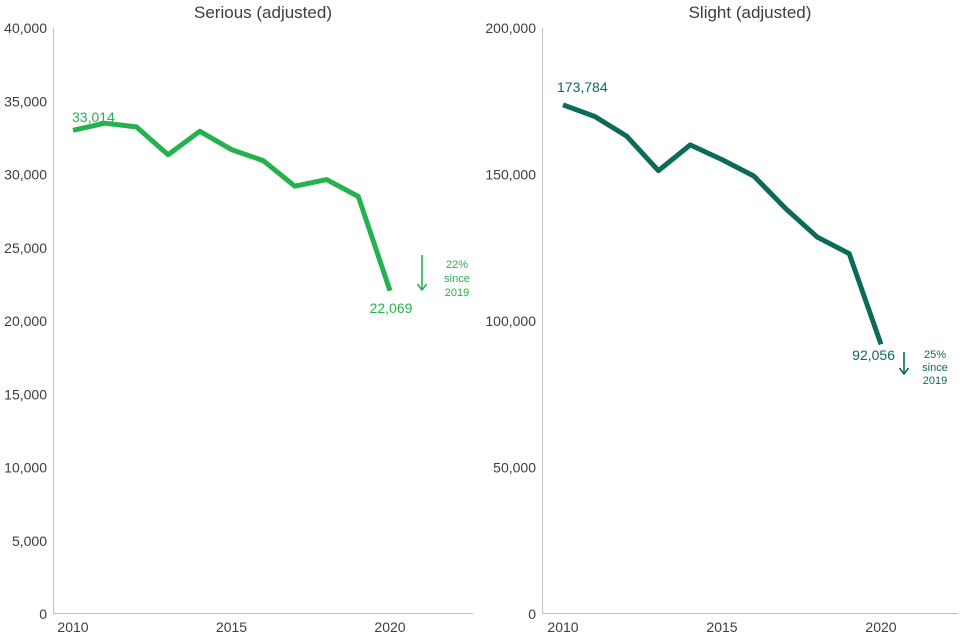  What do you see at coordinates (263, 12) in the screenshot?
I see `chart-title-serious: Serious (adjusted)` at bounding box center [263, 12].